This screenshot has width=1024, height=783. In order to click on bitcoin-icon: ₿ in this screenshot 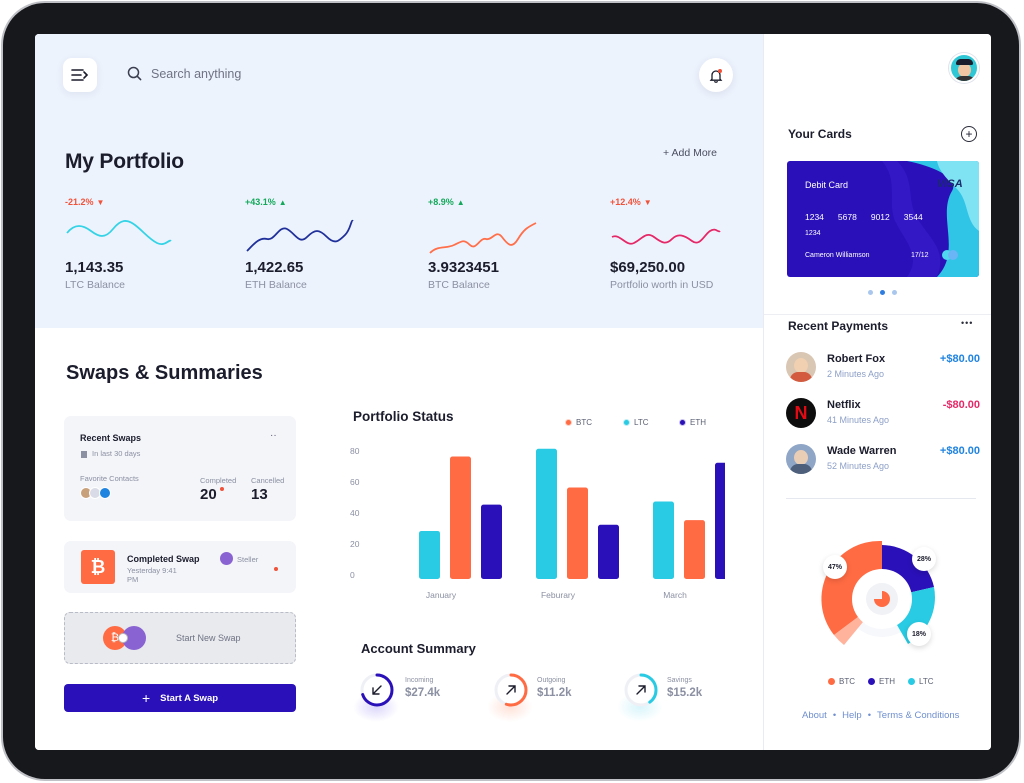, I will do `click(98, 567)`.